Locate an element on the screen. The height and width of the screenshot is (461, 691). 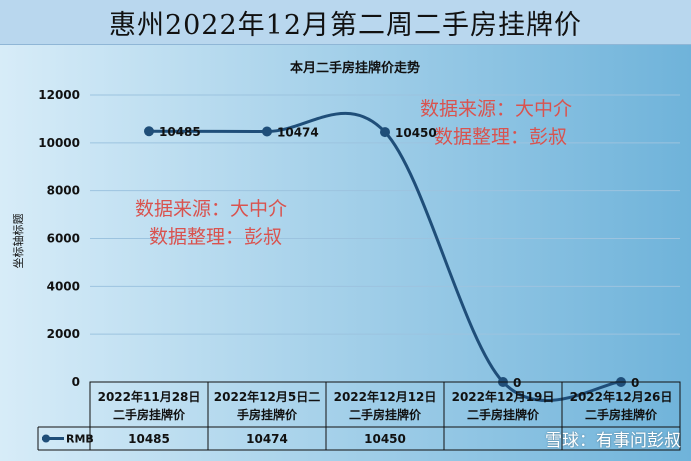
table-cell: 10474 is located at coordinates (267, 439).